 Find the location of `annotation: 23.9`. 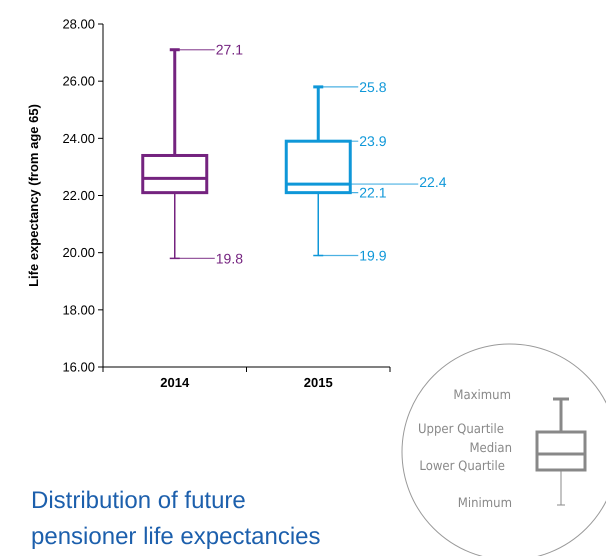

annotation: 23.9 is located at coordinates (373, 141).